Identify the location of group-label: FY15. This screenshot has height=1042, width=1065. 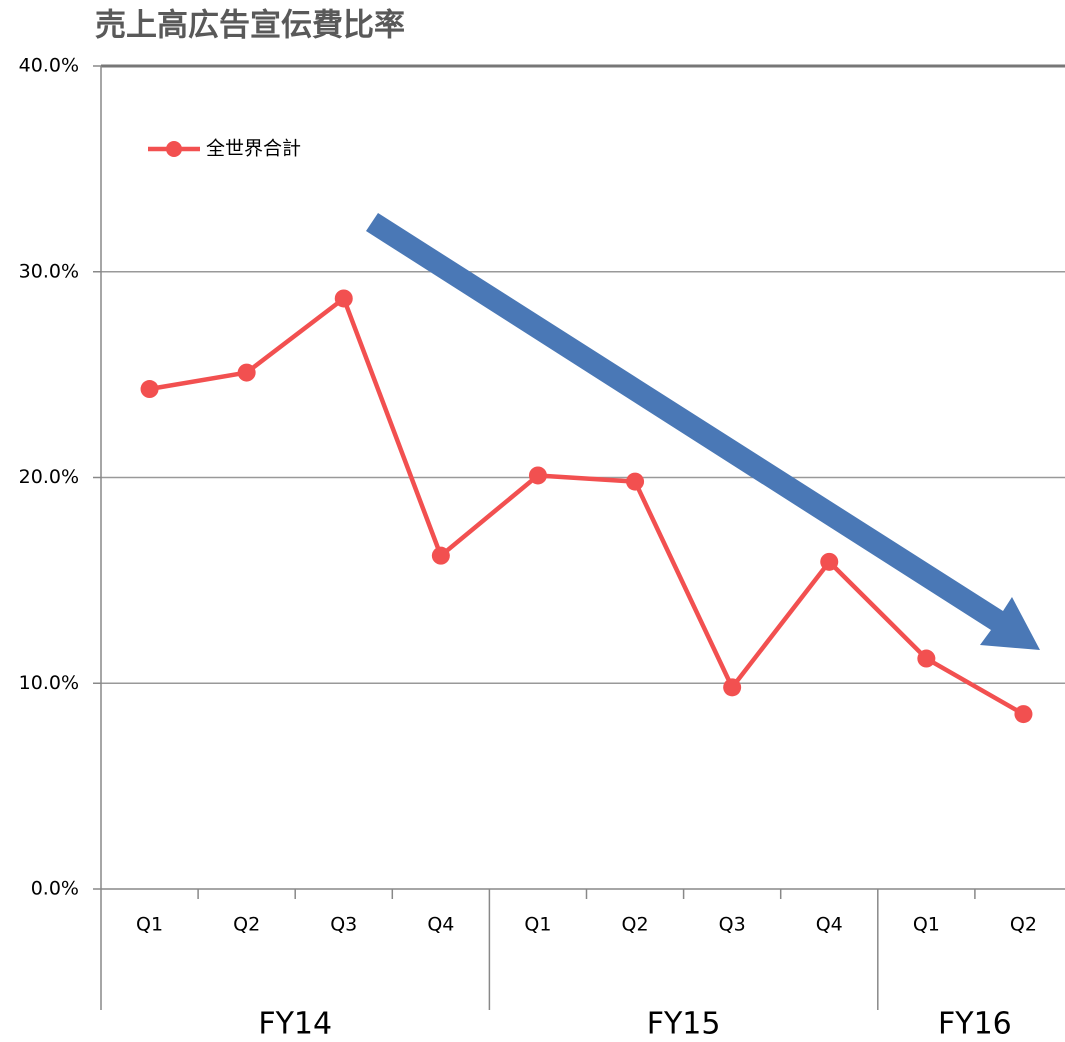
(684, 1024).